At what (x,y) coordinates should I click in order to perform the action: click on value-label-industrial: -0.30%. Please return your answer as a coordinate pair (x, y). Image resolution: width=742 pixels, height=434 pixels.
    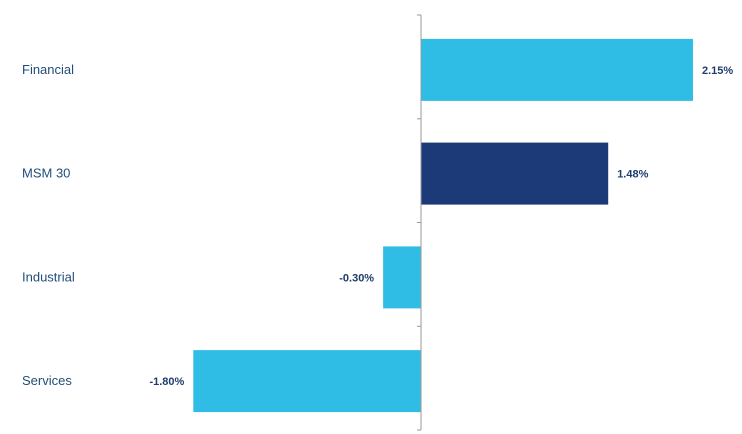
    Looking at the image, I should click on (356, 278).